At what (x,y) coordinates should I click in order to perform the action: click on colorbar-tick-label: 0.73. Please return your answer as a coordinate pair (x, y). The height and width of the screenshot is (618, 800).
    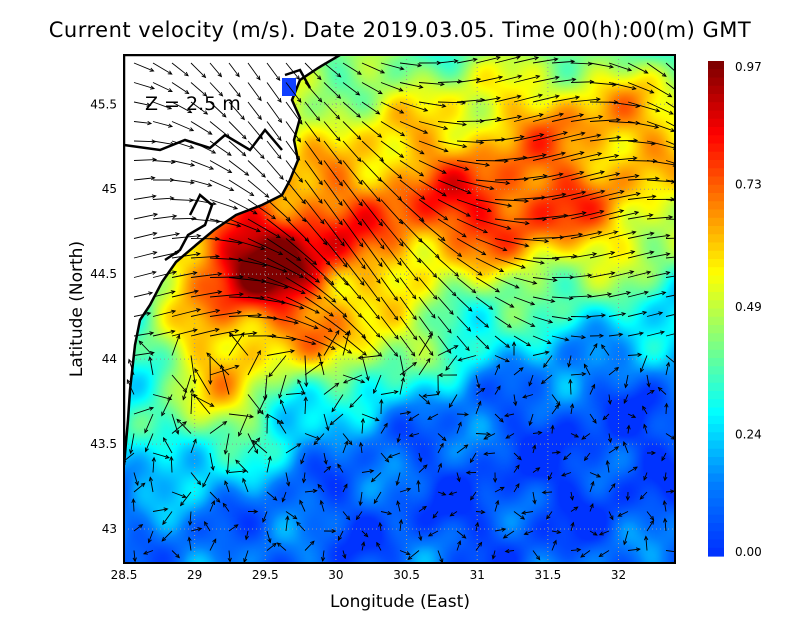
    Looking at the image, I should click on (748, 184).